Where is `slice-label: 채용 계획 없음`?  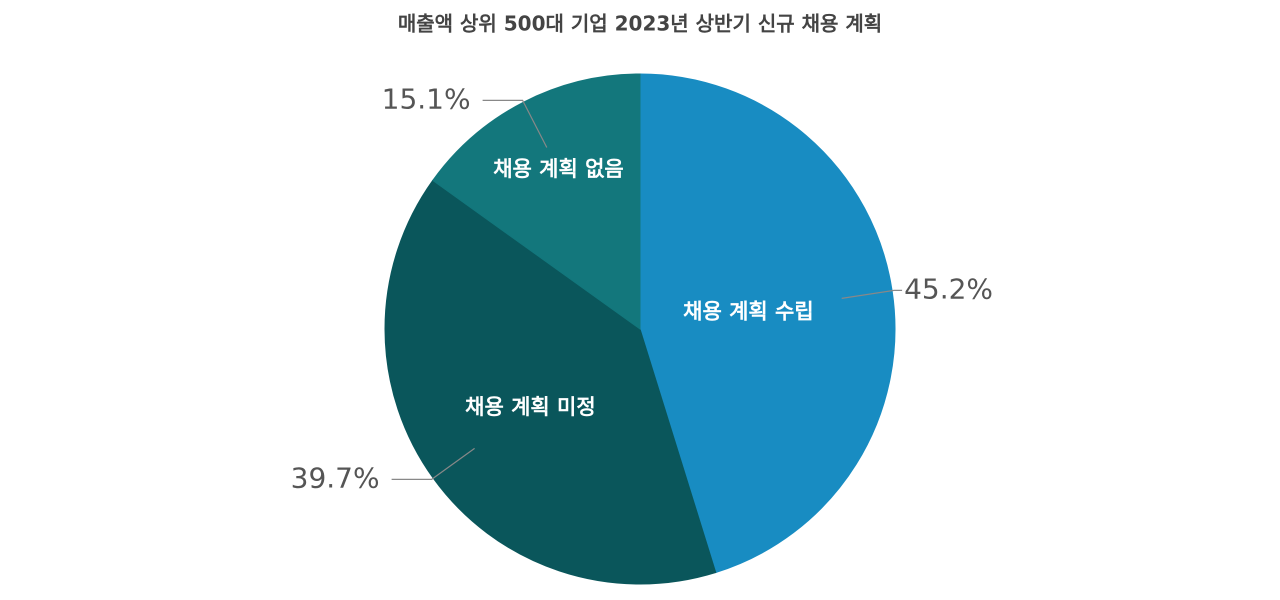
slice-label: 채용 계획 없음 is located at coordinates (558, 169).